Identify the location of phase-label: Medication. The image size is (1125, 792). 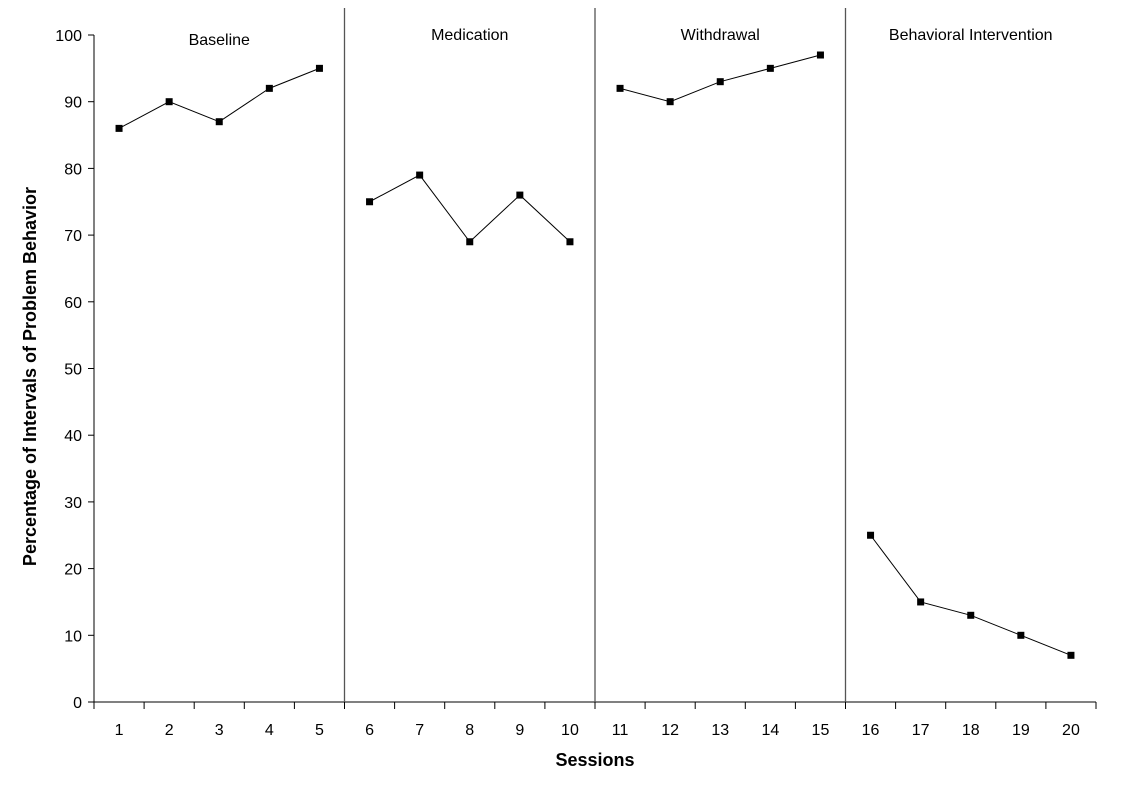
(469, 35).